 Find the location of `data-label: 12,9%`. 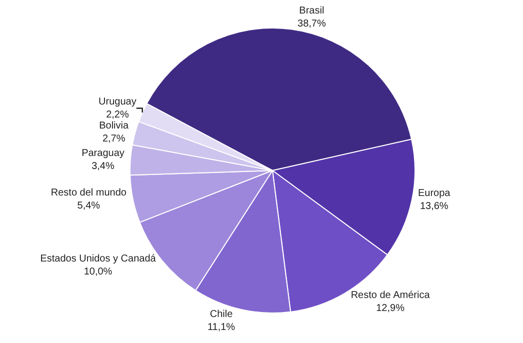

data-label: 12,9% is located at coordinates (390, 308).